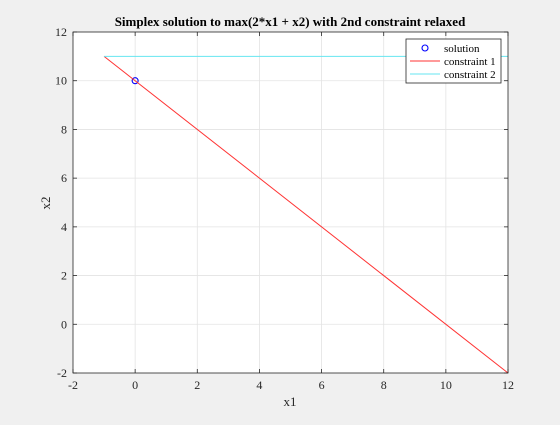 The height and width of the screenshot is (425, 560). Describe the element at coordinates (73, 385) in the screenshot. I see `x-tick-label: -2` at that location.